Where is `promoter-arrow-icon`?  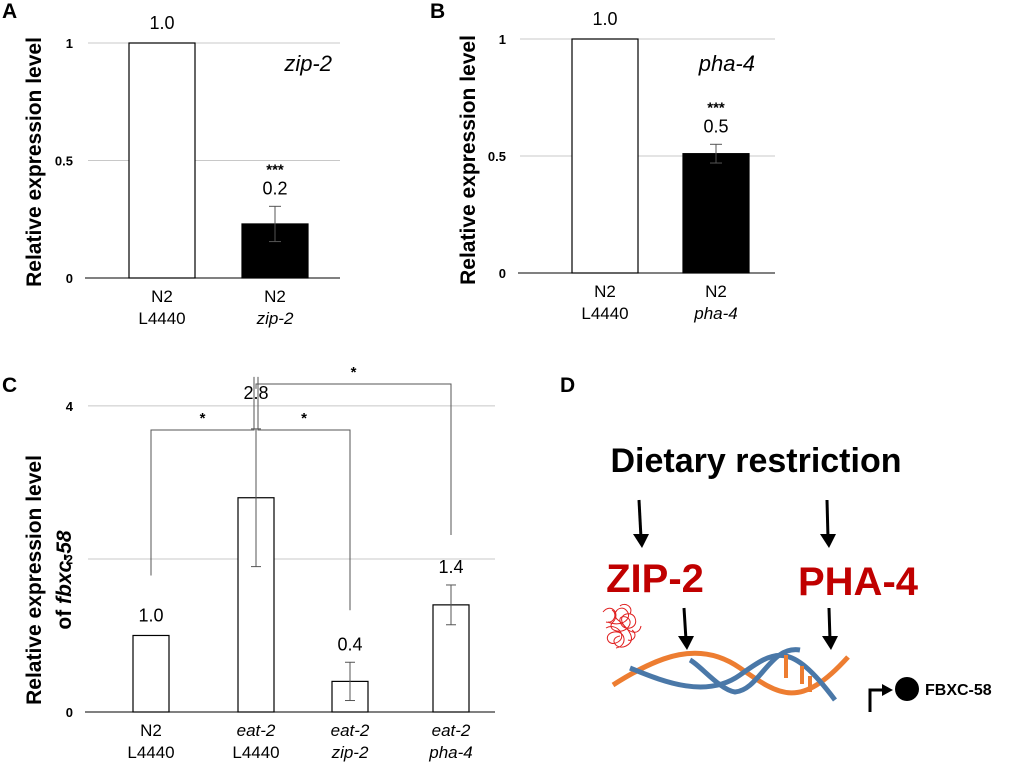 promoter-arrow-icon is located at coordinates (880, 698).